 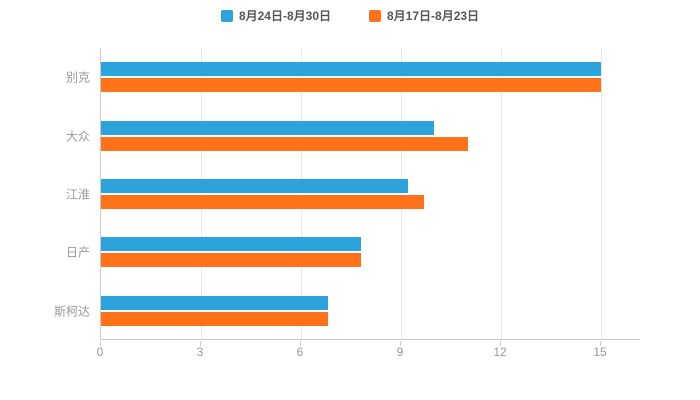 What do you see at coordinates (350, 15) in the screenshot?
I see `legend: 8月24日-8月30日 8月17日-8月23日` at bounding box center [350, 15].